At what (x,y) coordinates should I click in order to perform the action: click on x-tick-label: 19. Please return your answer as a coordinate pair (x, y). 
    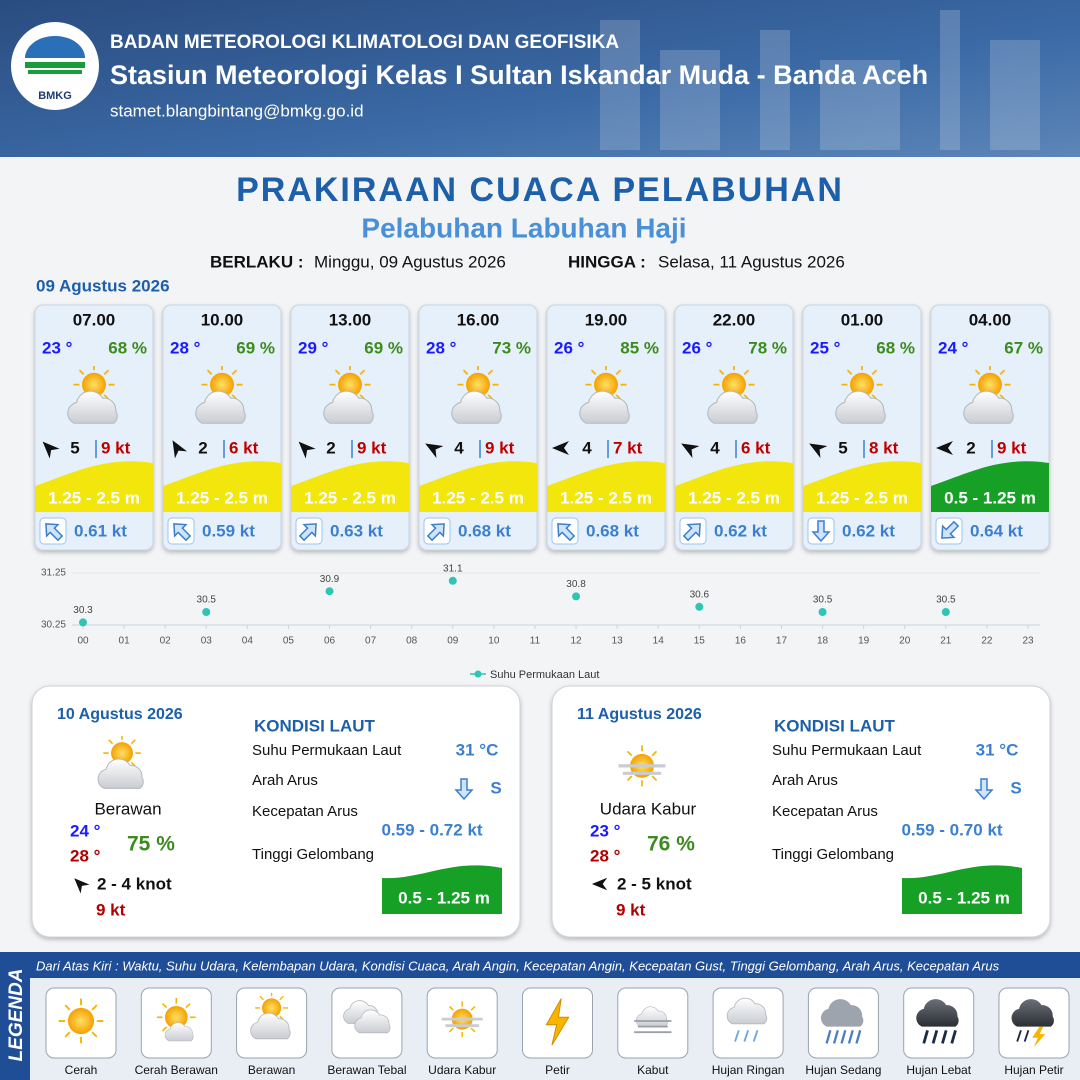
    Looking at the image, I should click on (864, 641).